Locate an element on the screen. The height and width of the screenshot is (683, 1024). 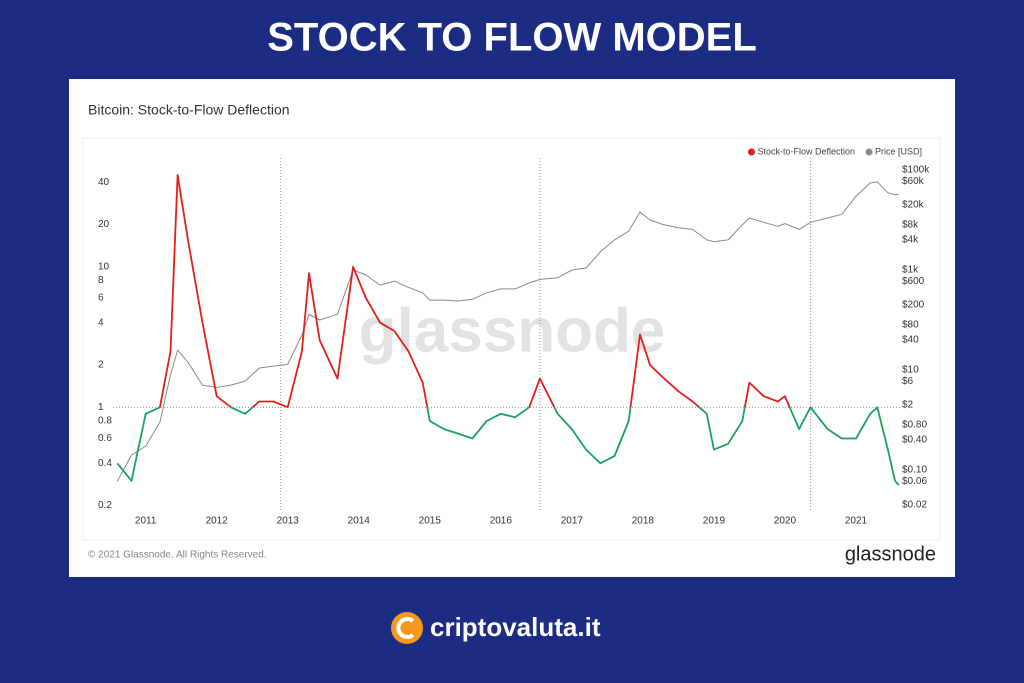
y2-tick-label: $60k is located at coordinates (913, 181).